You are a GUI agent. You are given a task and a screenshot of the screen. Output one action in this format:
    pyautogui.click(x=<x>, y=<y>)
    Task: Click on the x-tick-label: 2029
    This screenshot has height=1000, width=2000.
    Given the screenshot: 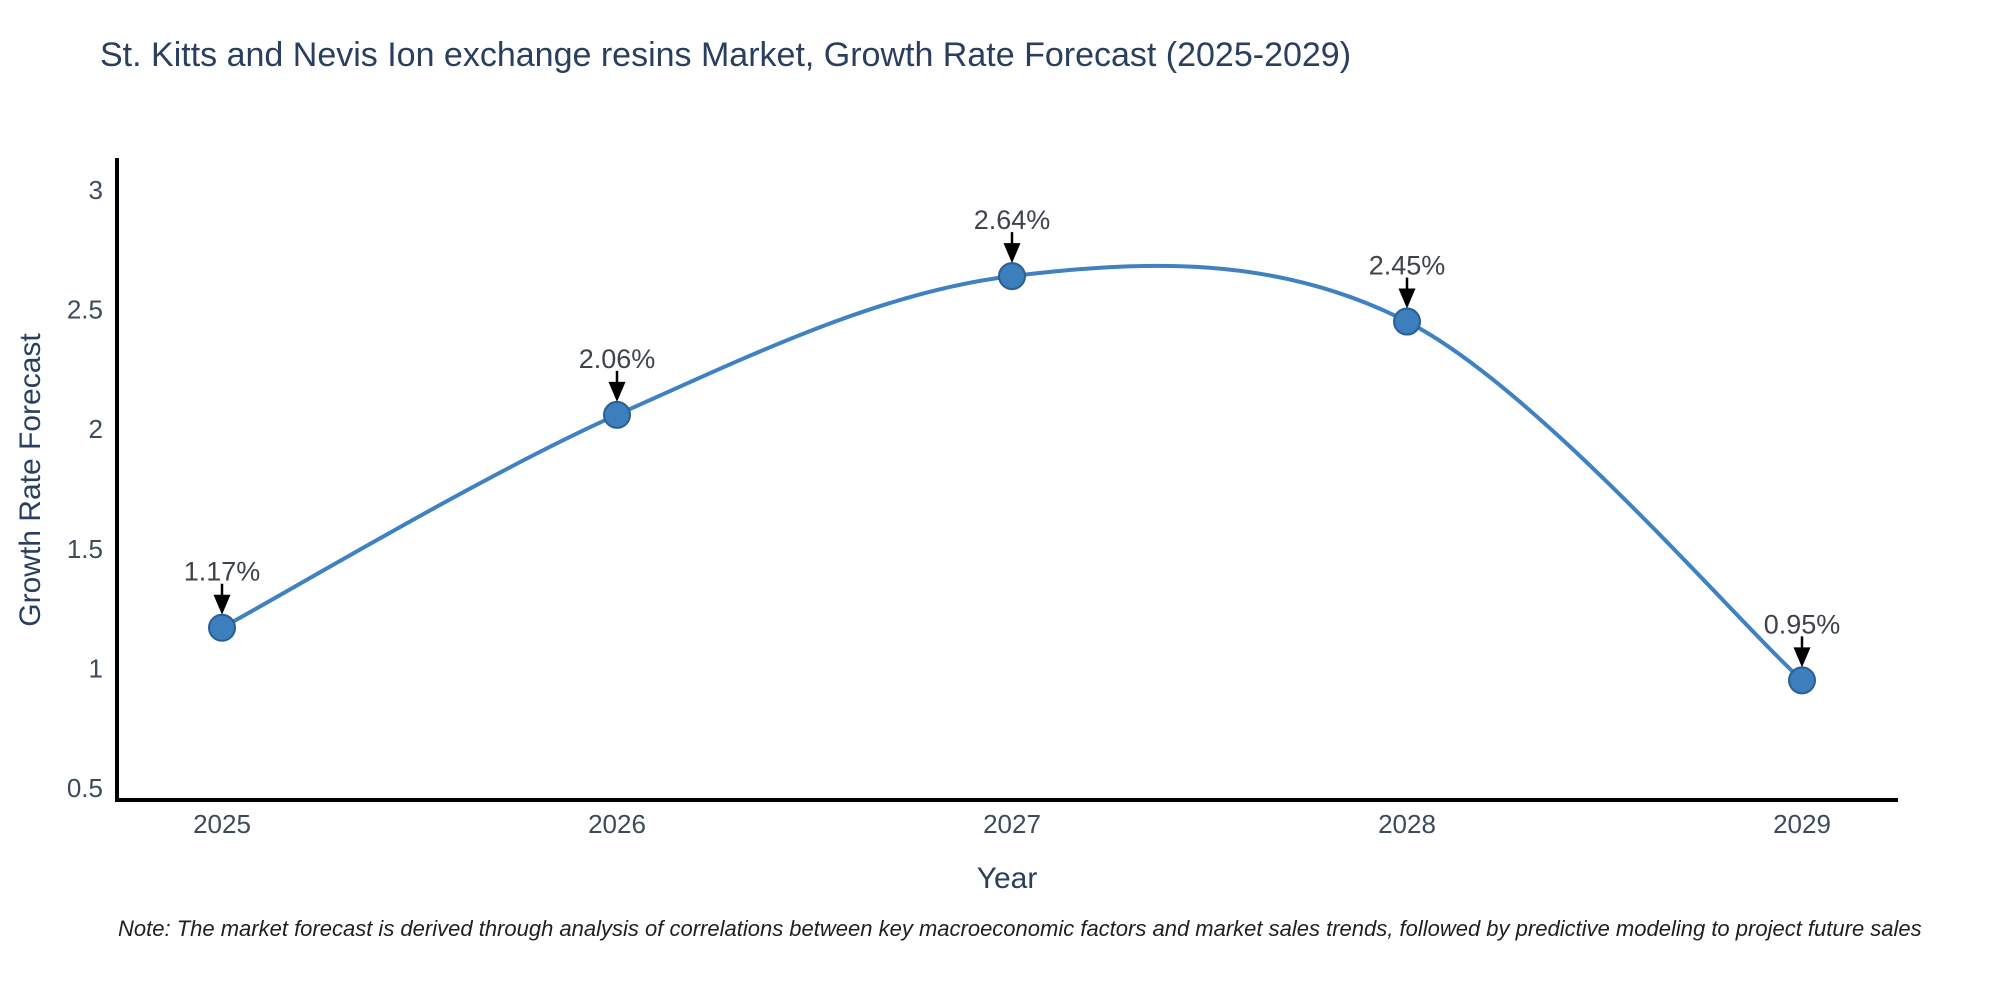 What is the action you would take?
    pyautogui.click(x=1802, y=824)
    